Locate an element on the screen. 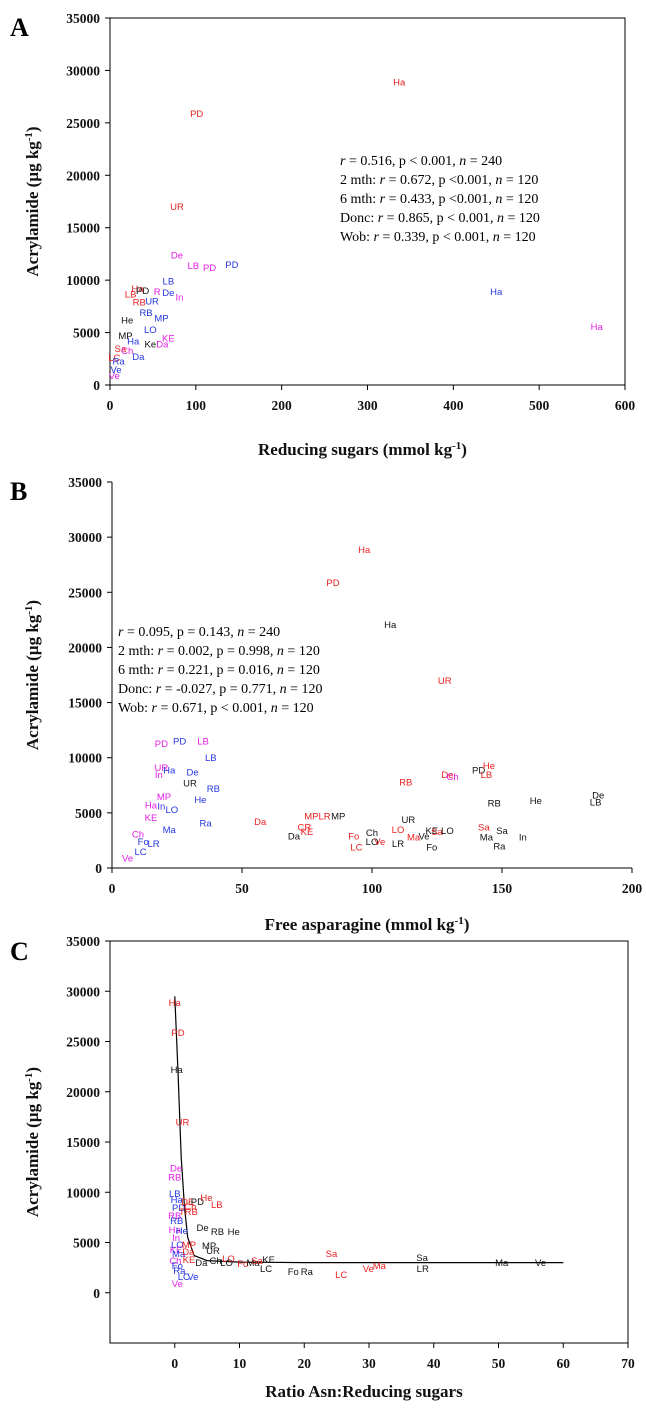 Image resolution: width=646 pixels, height=1408 pixels. x-tick-label: 500 is located at coordinates (539, 405).